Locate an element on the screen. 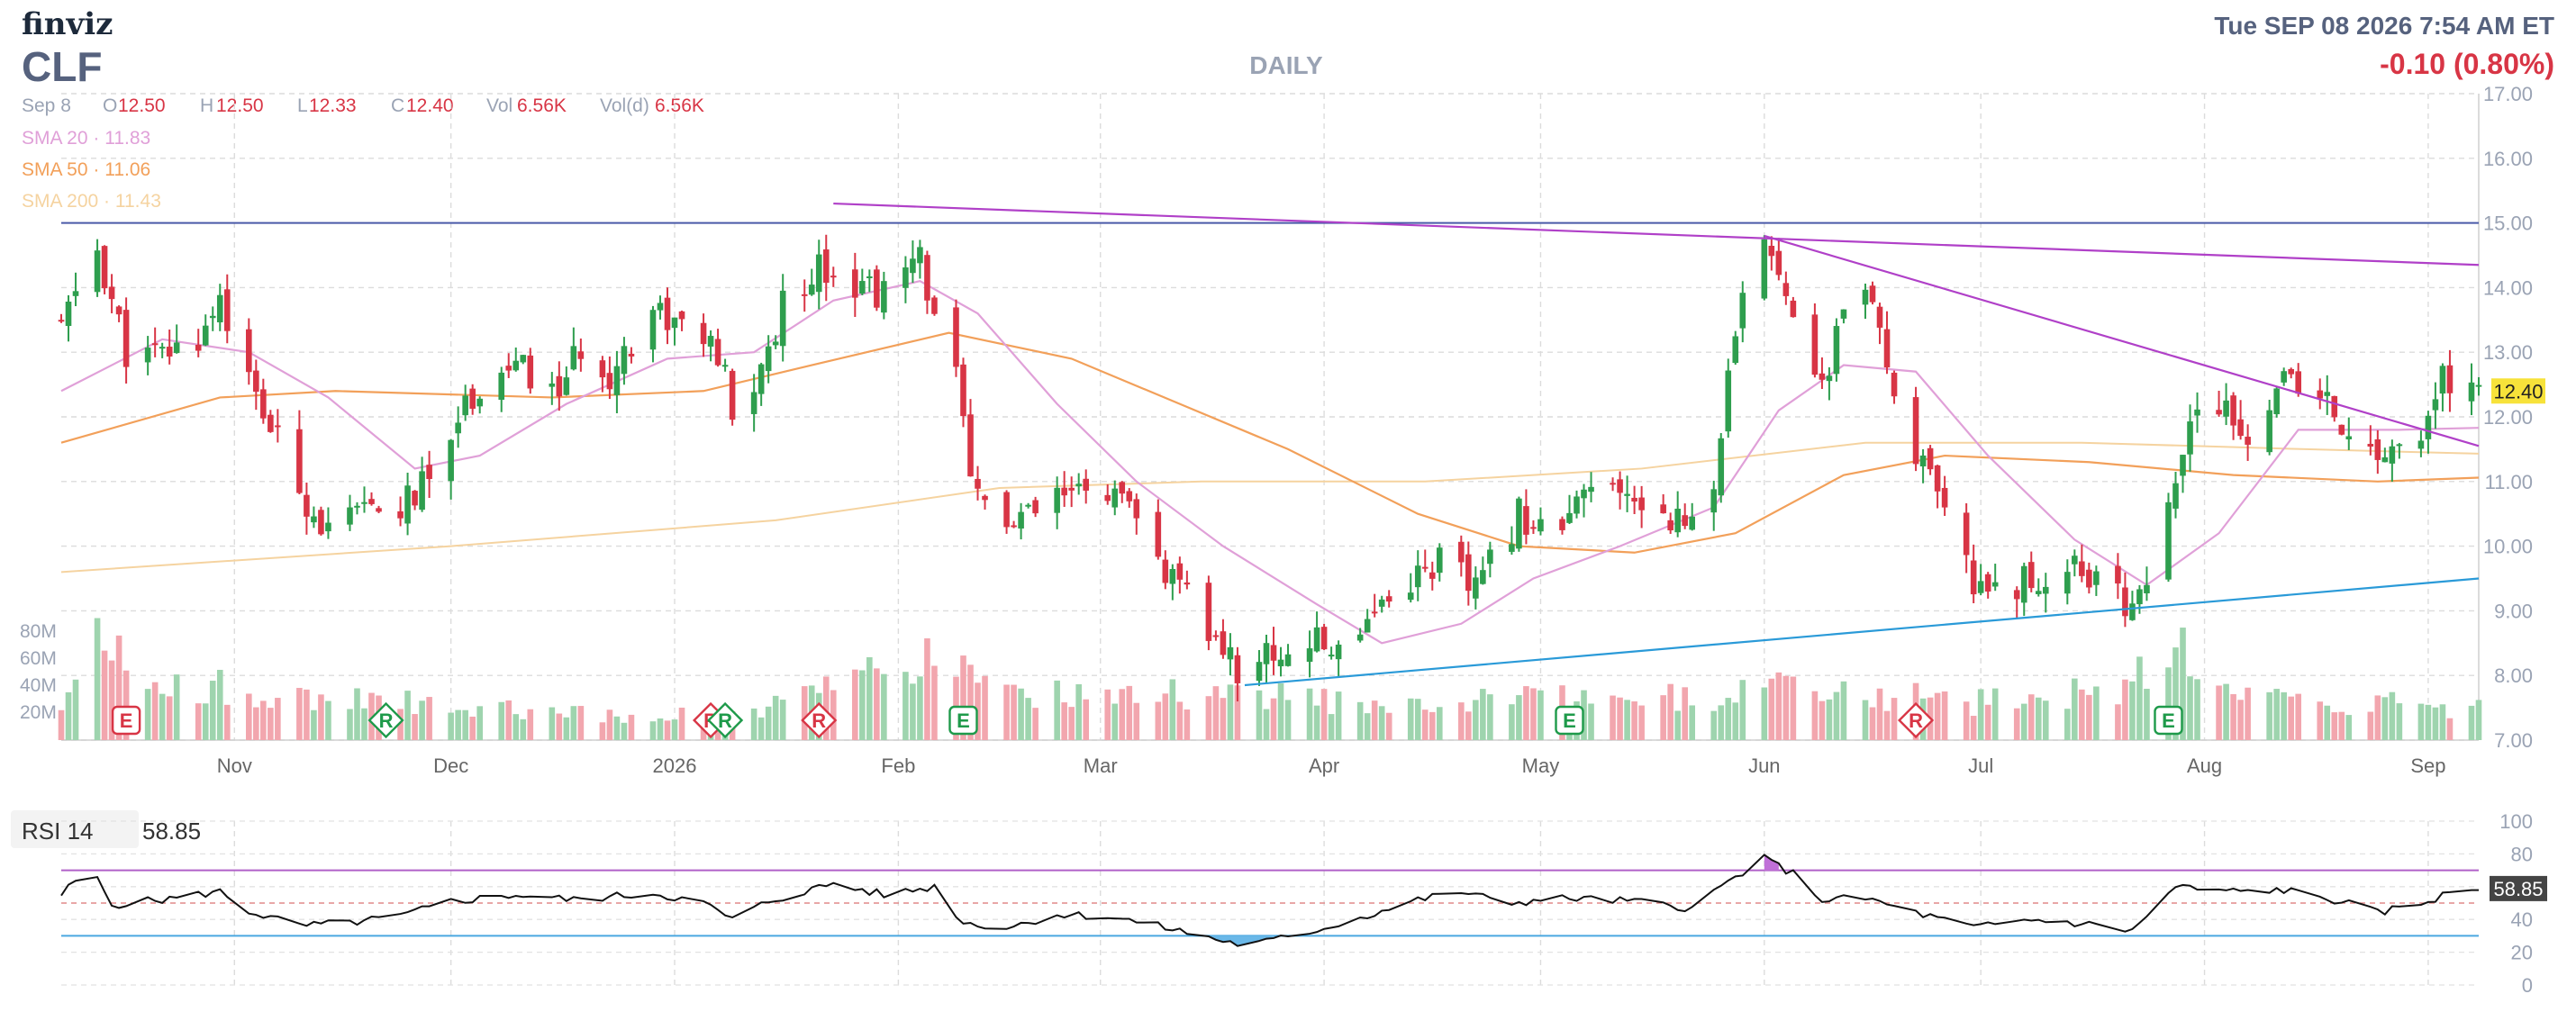 This screenshot has width=2576, height=1012. event-code: E is located at coordinates (2168, 720).